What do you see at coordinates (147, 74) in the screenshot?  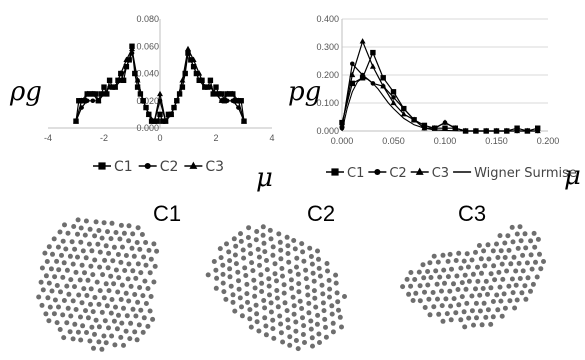 I see `y-tick-label: 0.040` at bounding box center [147, 74].